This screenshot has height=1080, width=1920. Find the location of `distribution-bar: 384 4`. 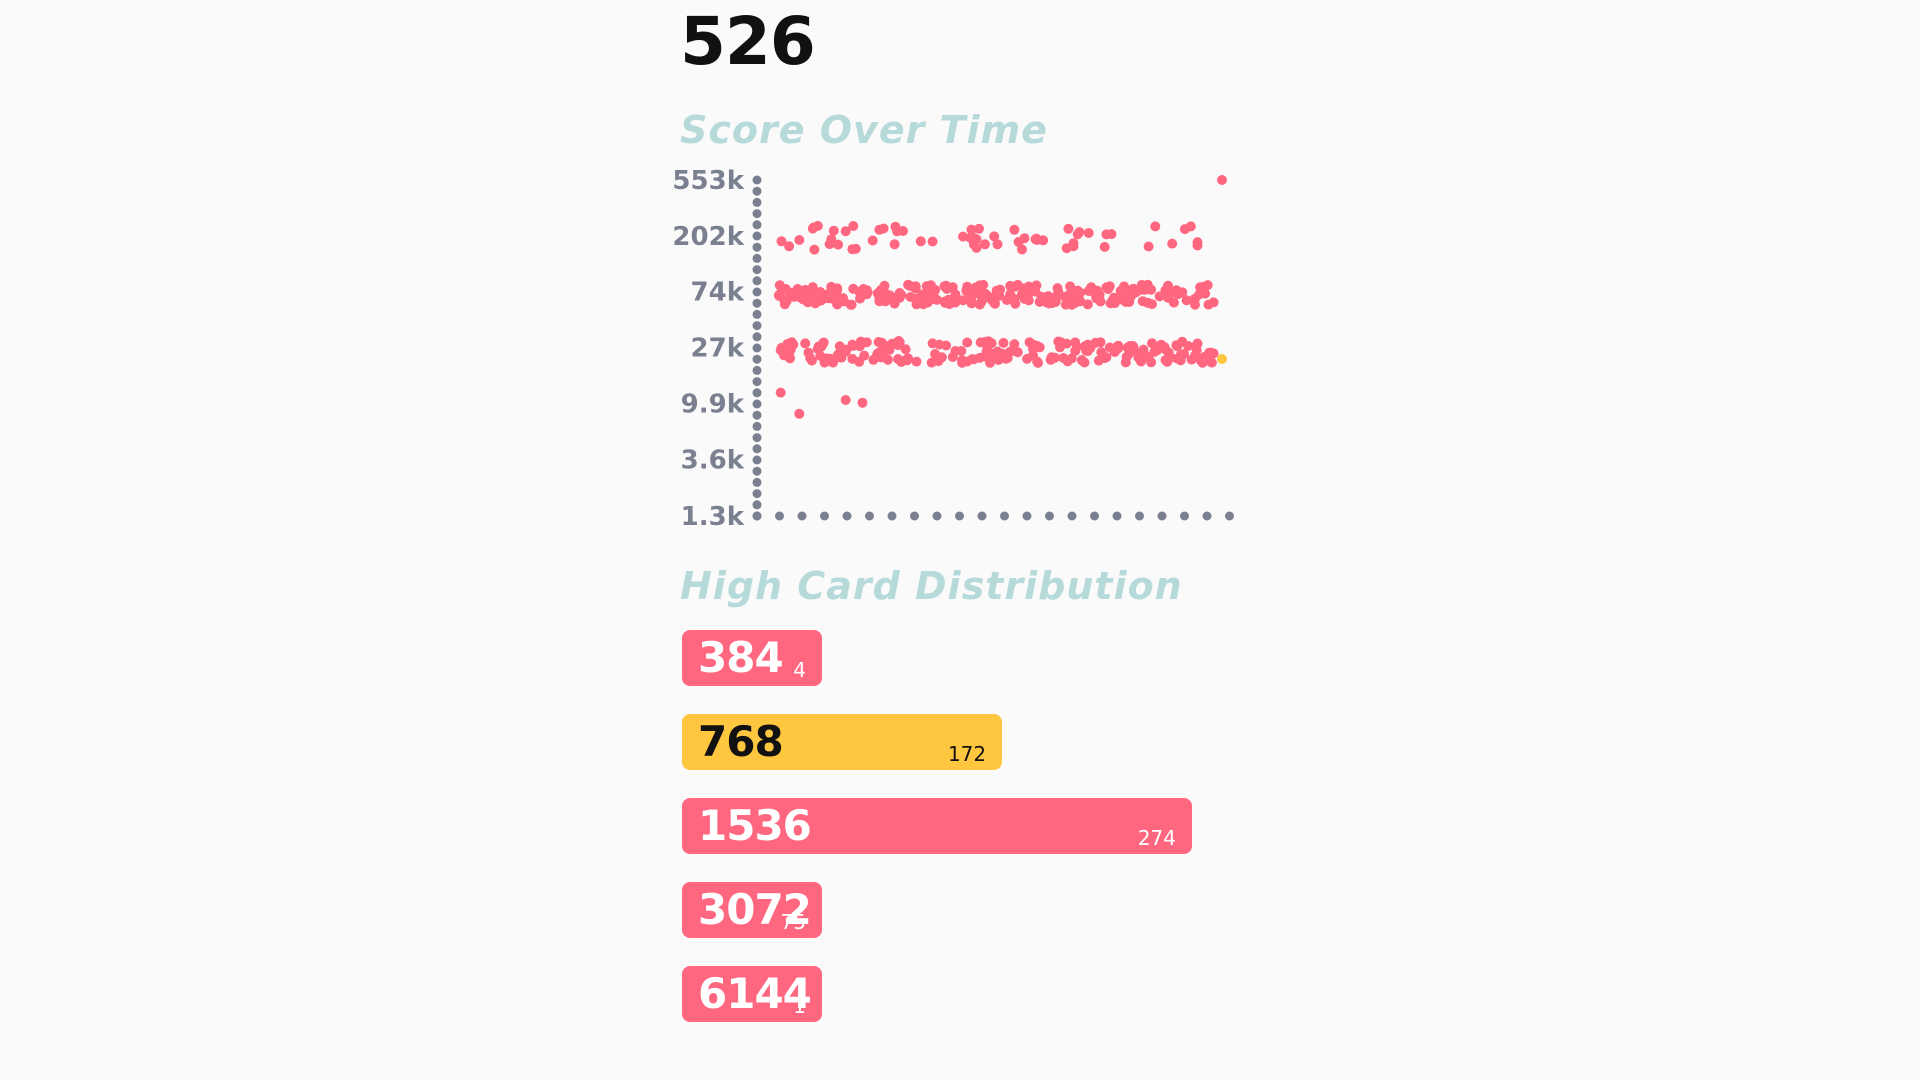

distribution-bar: 384 4 is located at coordinates (752, 658).